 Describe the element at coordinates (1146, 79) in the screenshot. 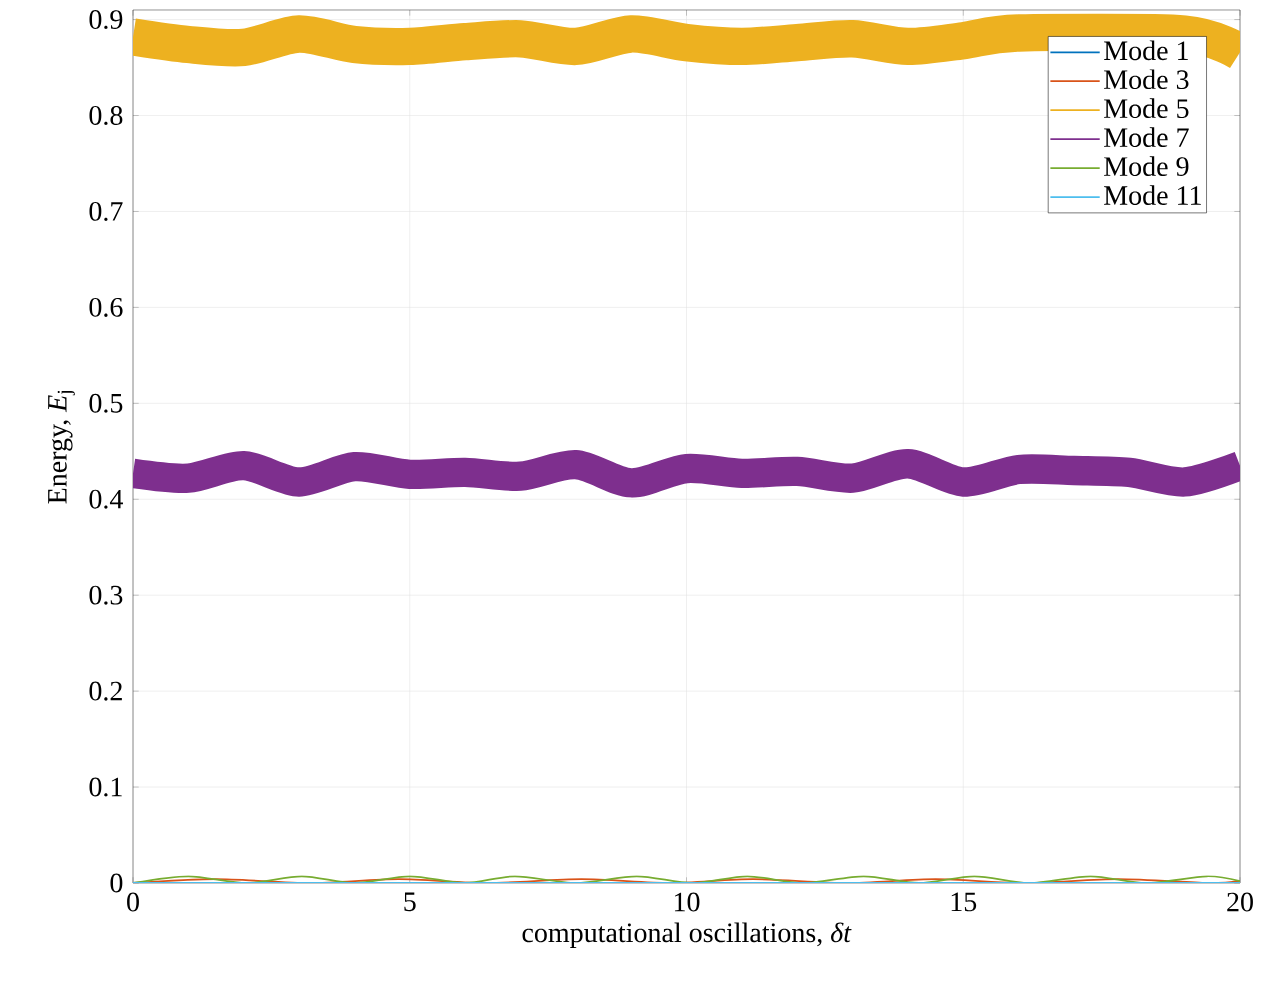

I see `legend-label: Mode 3` at that location.